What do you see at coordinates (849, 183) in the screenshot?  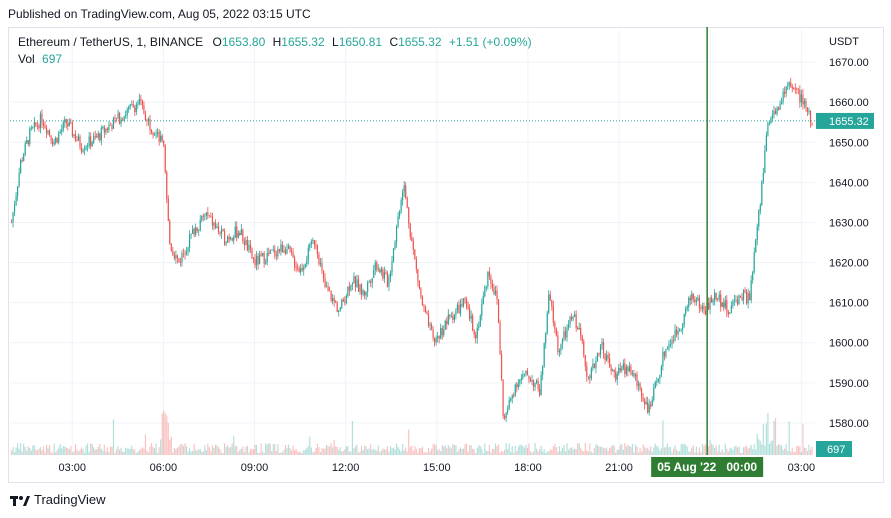 I see `y-tick-label: 1640.00` at bounding box center [849, 183].